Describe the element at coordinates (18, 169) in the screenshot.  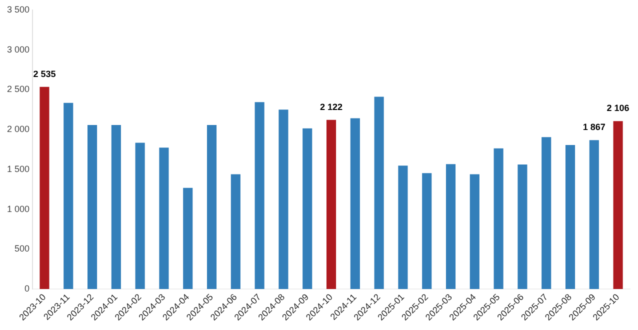
I see `y-tick-label: 1 500` at that location.